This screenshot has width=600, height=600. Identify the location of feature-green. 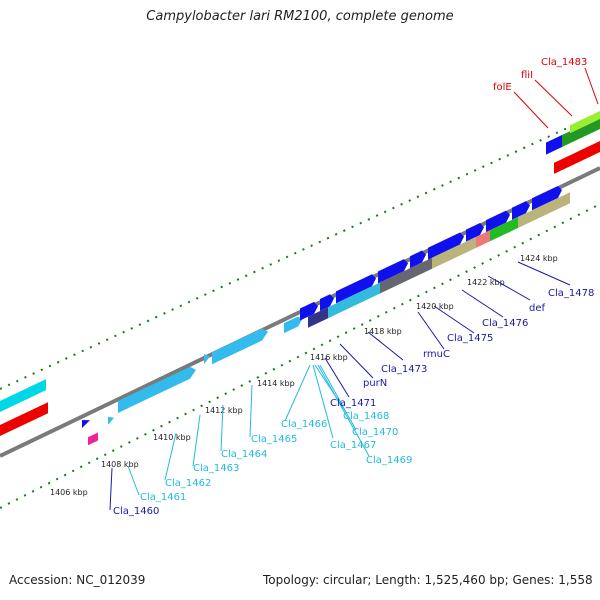
(504, 229).